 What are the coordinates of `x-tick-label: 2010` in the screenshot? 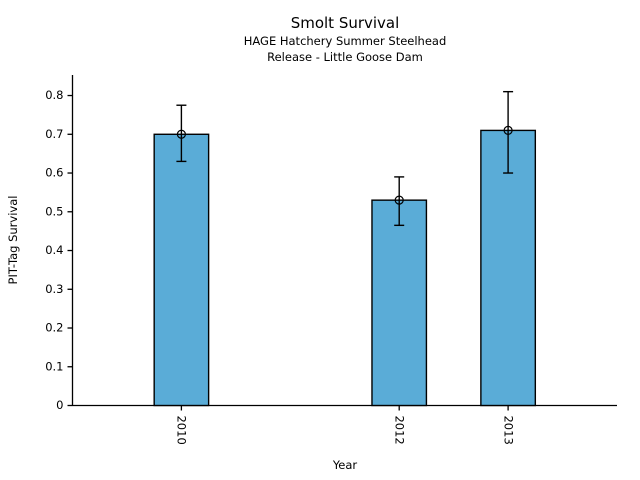 It's located at (182, 430).